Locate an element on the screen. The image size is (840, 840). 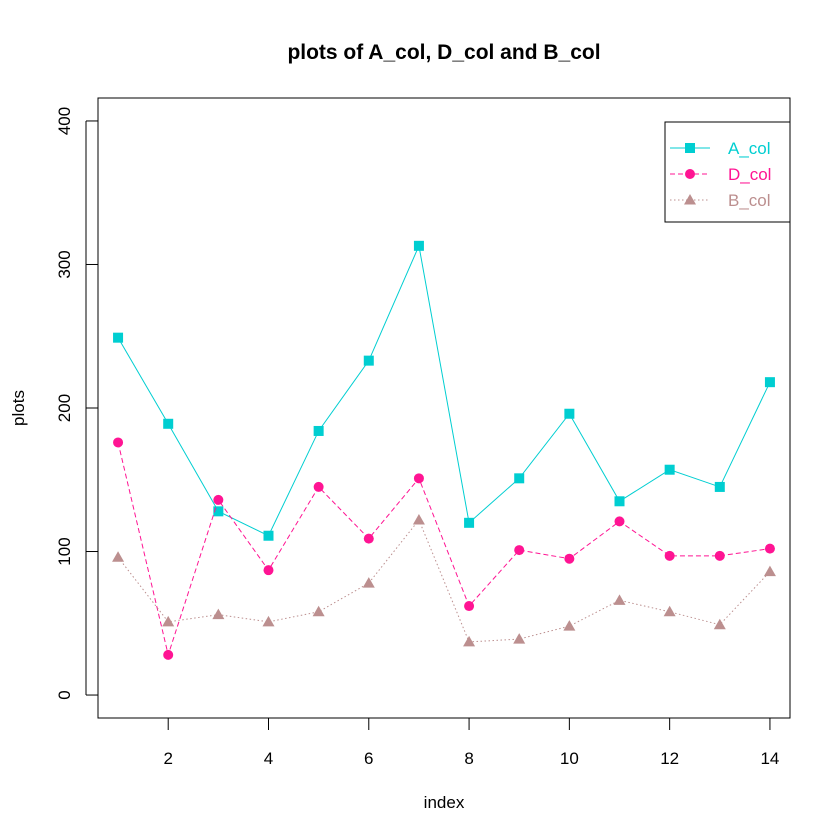
chart-title: plots of A_col, D_col and B_col is located at coordinates (443, 52).